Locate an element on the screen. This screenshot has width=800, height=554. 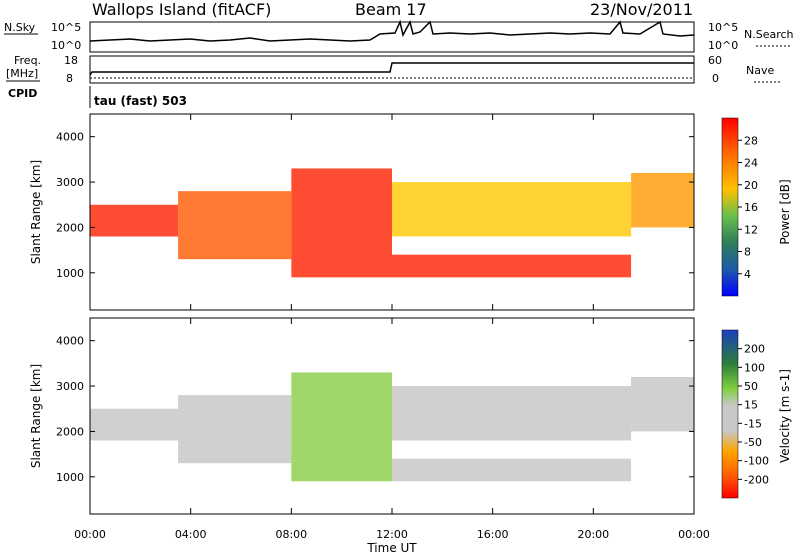
date-label: 23/Nov/2011 is located at coordinates (641, 9).